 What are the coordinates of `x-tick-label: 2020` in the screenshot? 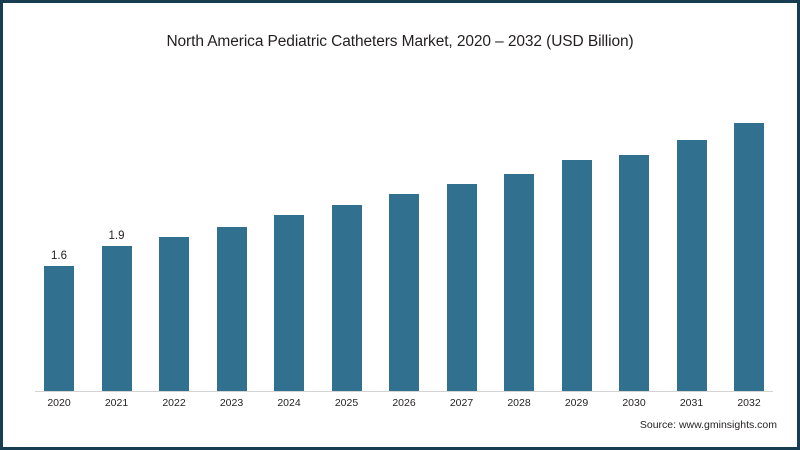 It's located at (59, 403).